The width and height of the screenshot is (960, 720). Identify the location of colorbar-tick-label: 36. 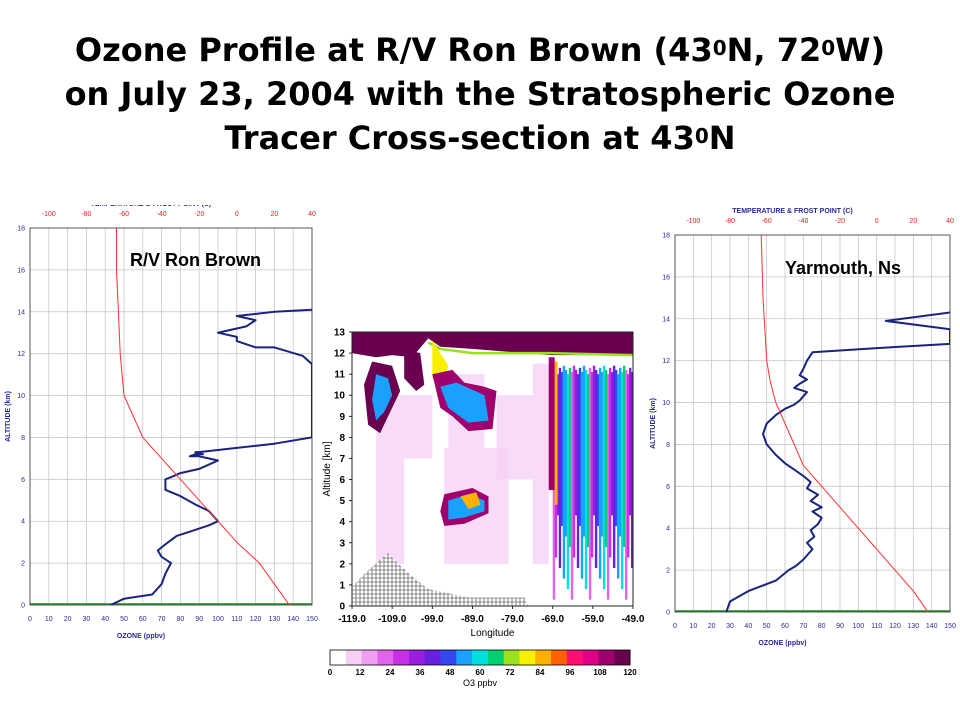
(420, 672).